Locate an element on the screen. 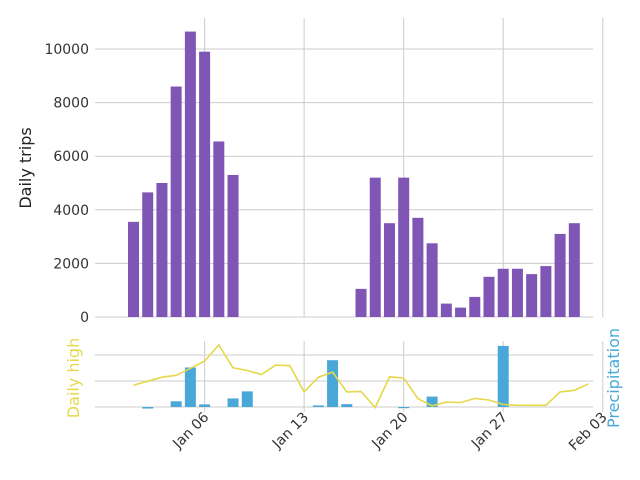  trips-y-tick-label: 4000 is located at coordinates (71, 211).